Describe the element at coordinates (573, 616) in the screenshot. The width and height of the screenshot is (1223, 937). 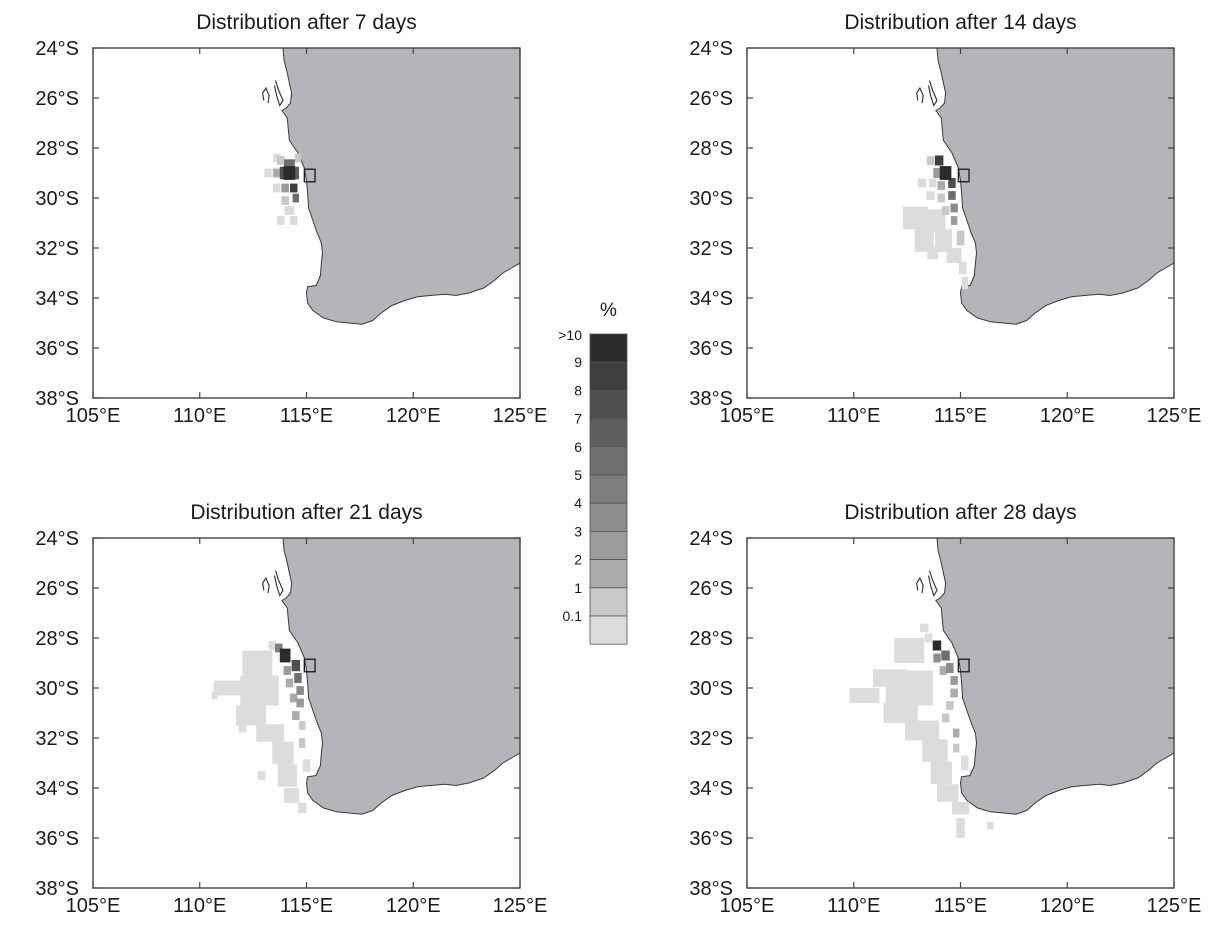
I see `colorbar-label: 0.1` at that location.